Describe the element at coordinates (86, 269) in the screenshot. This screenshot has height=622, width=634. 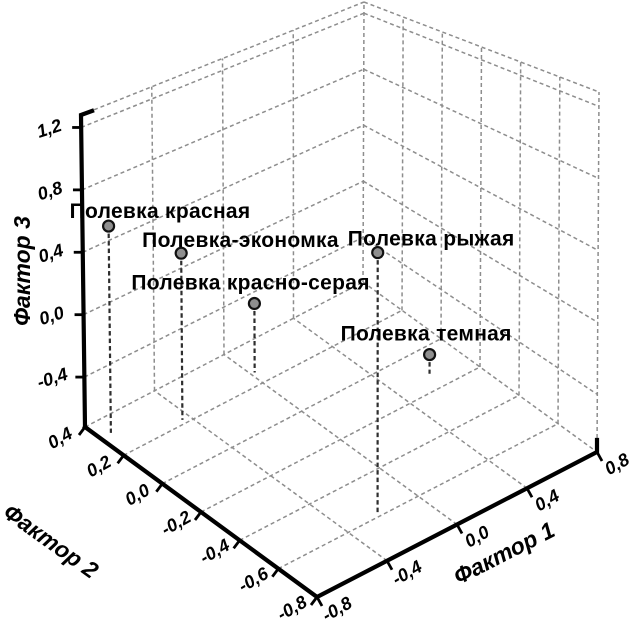
I see `z-axis-line` at that location.